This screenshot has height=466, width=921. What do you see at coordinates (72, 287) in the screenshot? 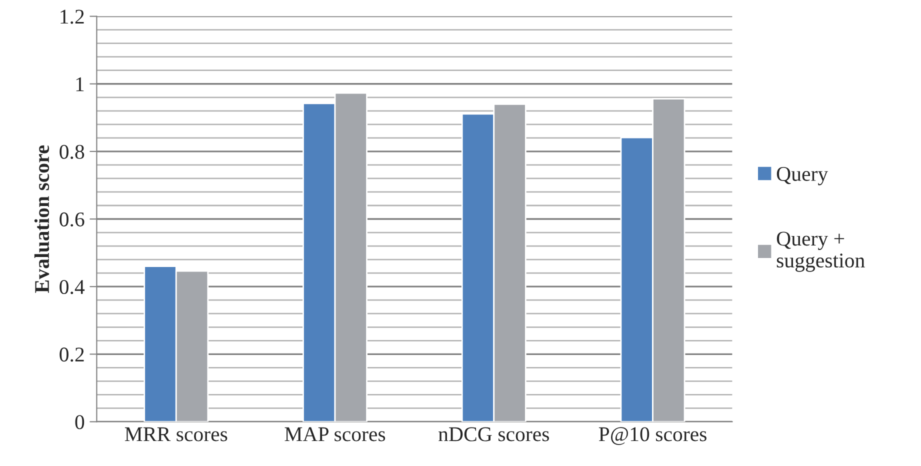
I see `y-tick-label: 0.4` at bounding box center [72, 287].